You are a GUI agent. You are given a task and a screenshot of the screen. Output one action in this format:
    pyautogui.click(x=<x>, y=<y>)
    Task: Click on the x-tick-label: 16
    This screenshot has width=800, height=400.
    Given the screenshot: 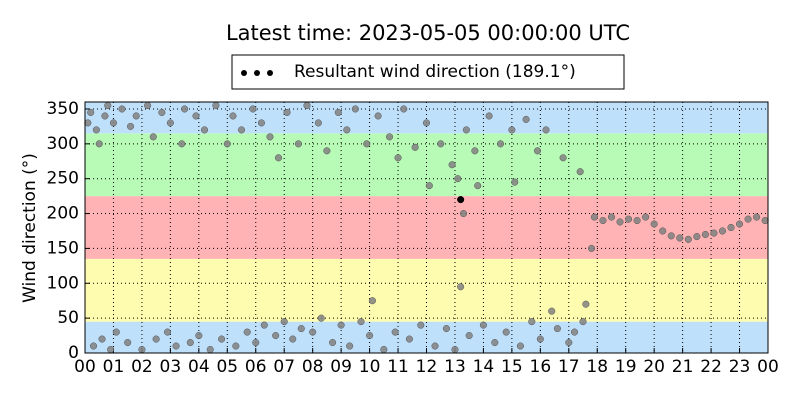 What is the action you would take?
    pyautogui.click(x=541, y=367)
    